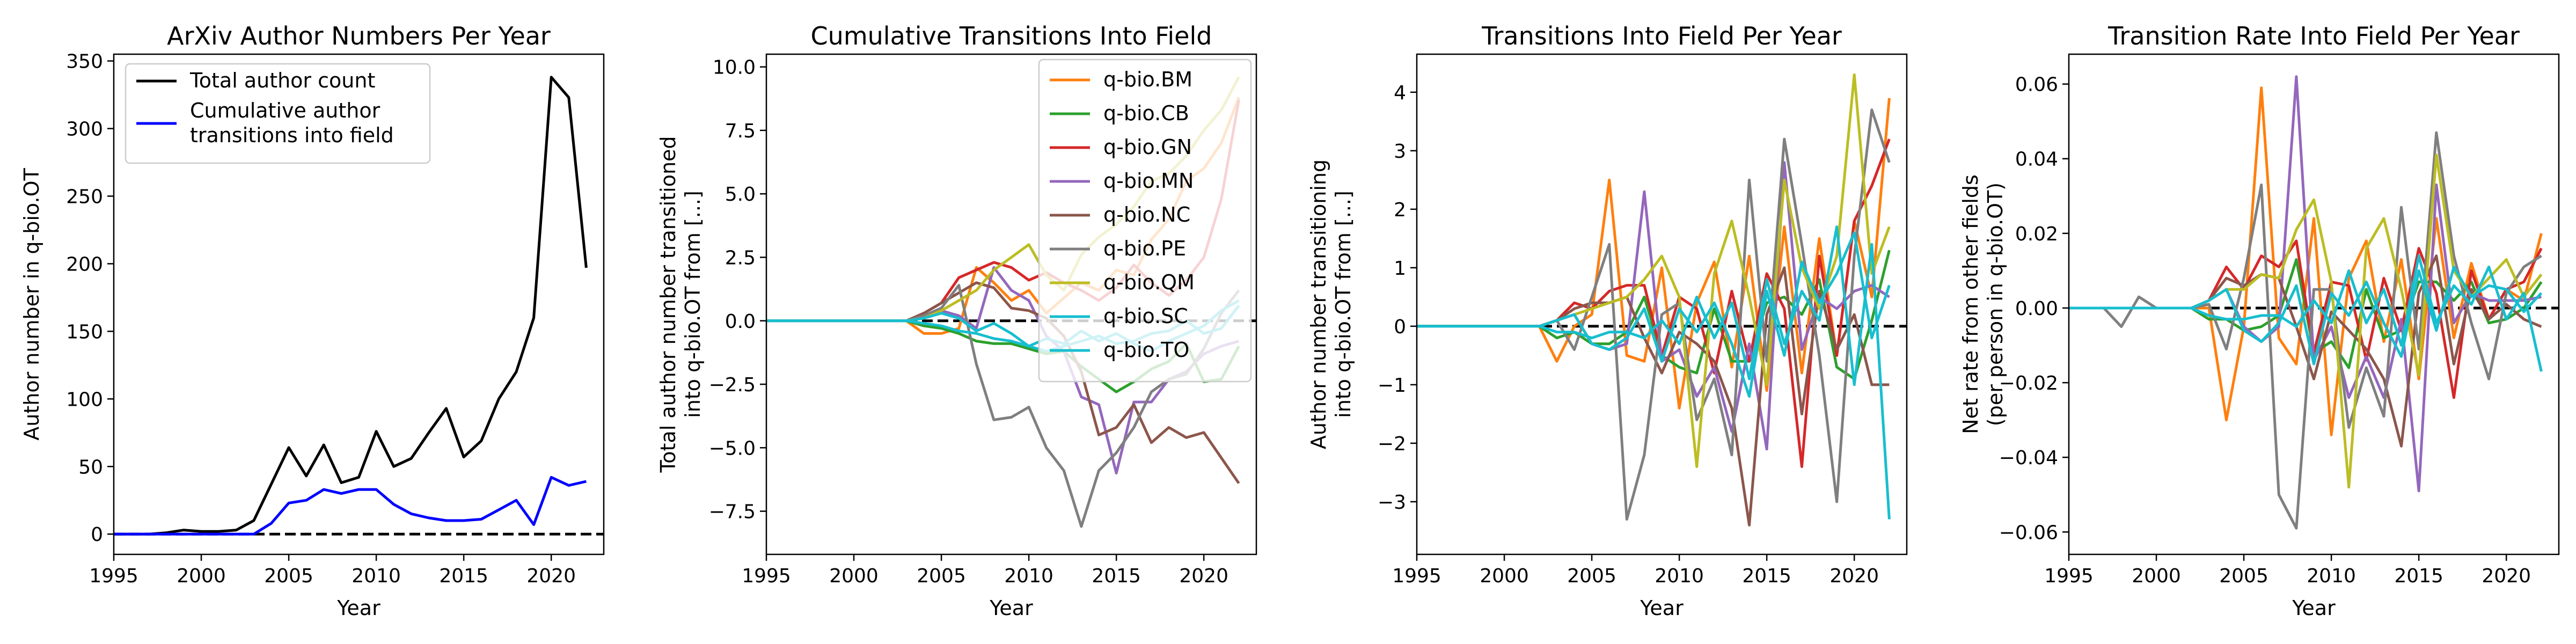 Image resolution: width=2576 pixels, height=644 pixels. I want to click on legend-entry-label: transitions into field, so click(292, 135).